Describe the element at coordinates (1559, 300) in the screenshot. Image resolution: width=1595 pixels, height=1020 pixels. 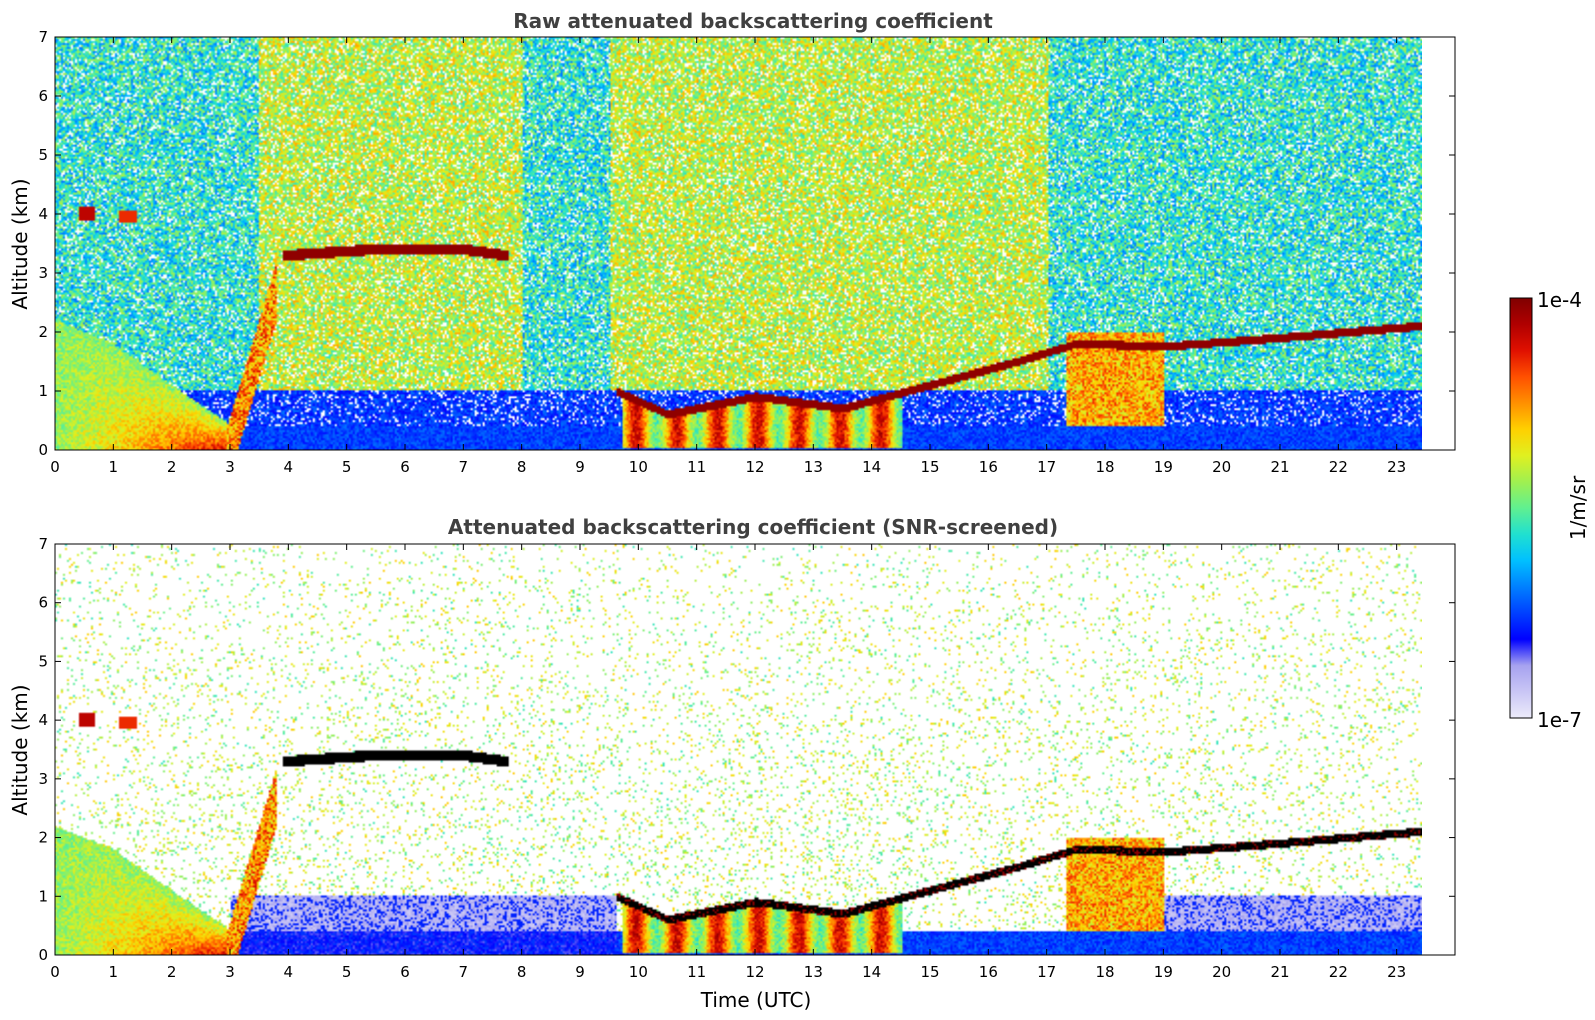
I see `colorbar-max-label: 1e-4` at that location.